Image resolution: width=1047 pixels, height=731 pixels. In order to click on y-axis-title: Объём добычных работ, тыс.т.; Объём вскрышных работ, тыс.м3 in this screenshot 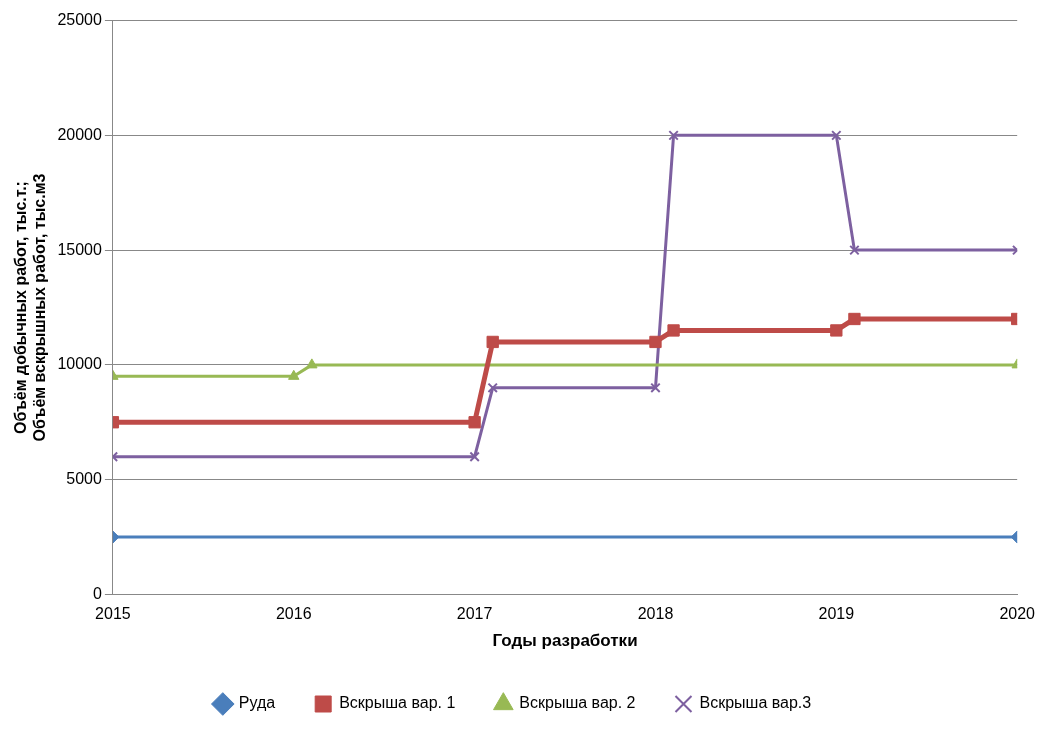, I will do `click(30, 307)`.